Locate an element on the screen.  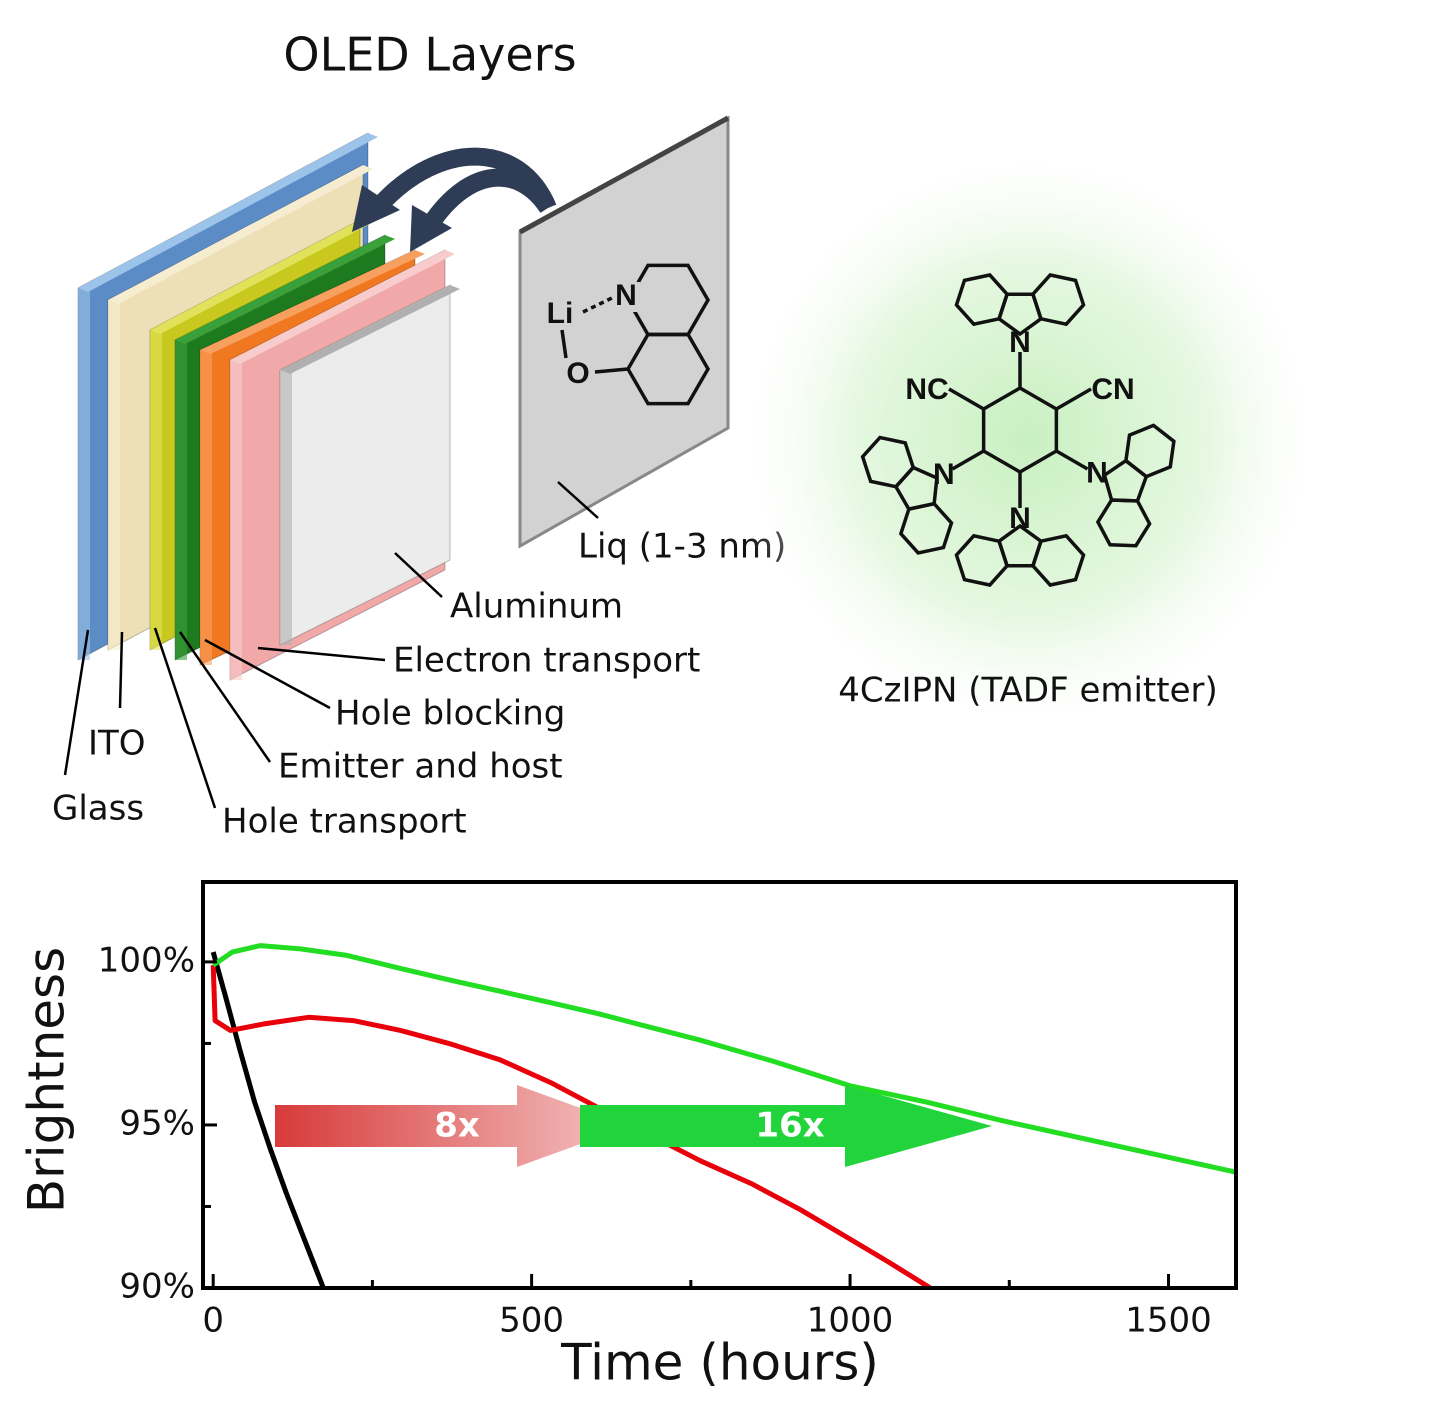
liq-panel is located at coordinates (624, 332).